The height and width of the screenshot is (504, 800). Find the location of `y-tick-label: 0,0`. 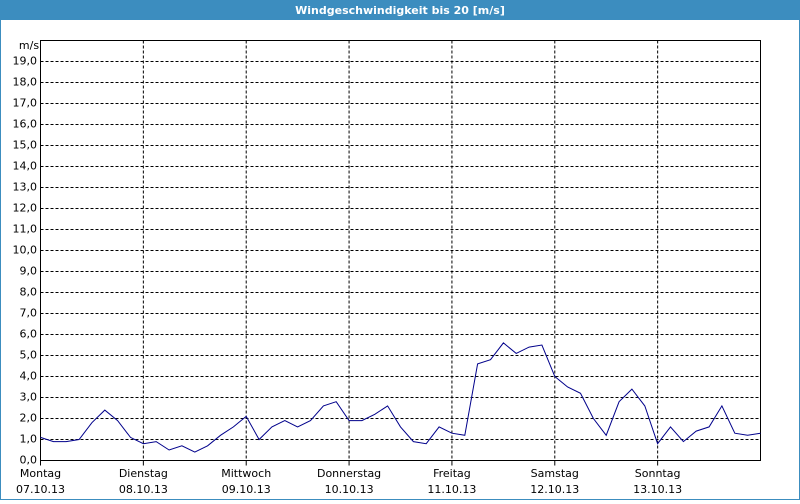

y-tick-label: 0,0 is located at coordinates (29, 460).